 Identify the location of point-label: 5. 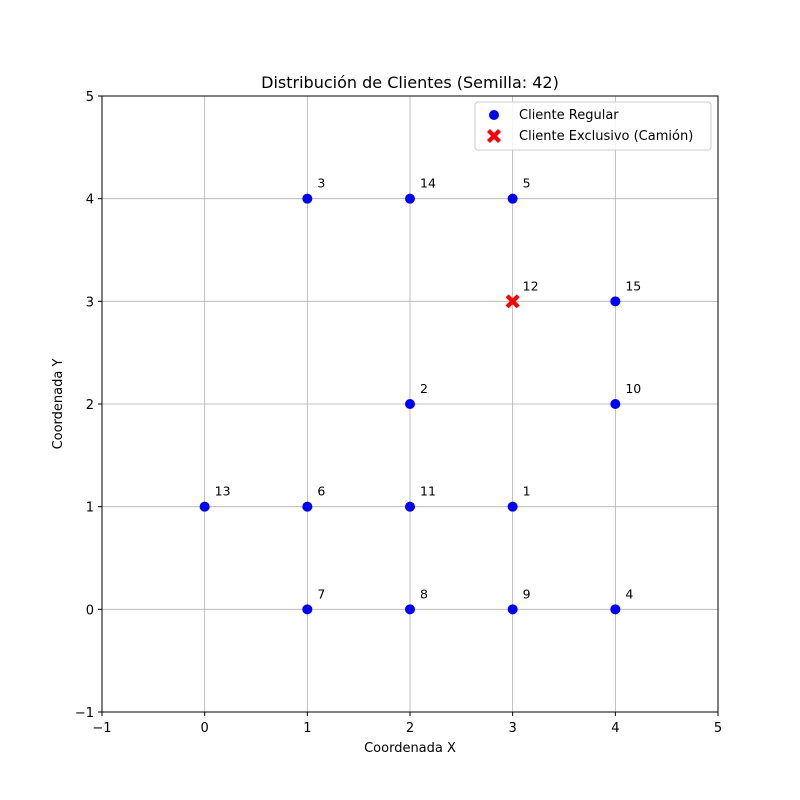
(527, 183).